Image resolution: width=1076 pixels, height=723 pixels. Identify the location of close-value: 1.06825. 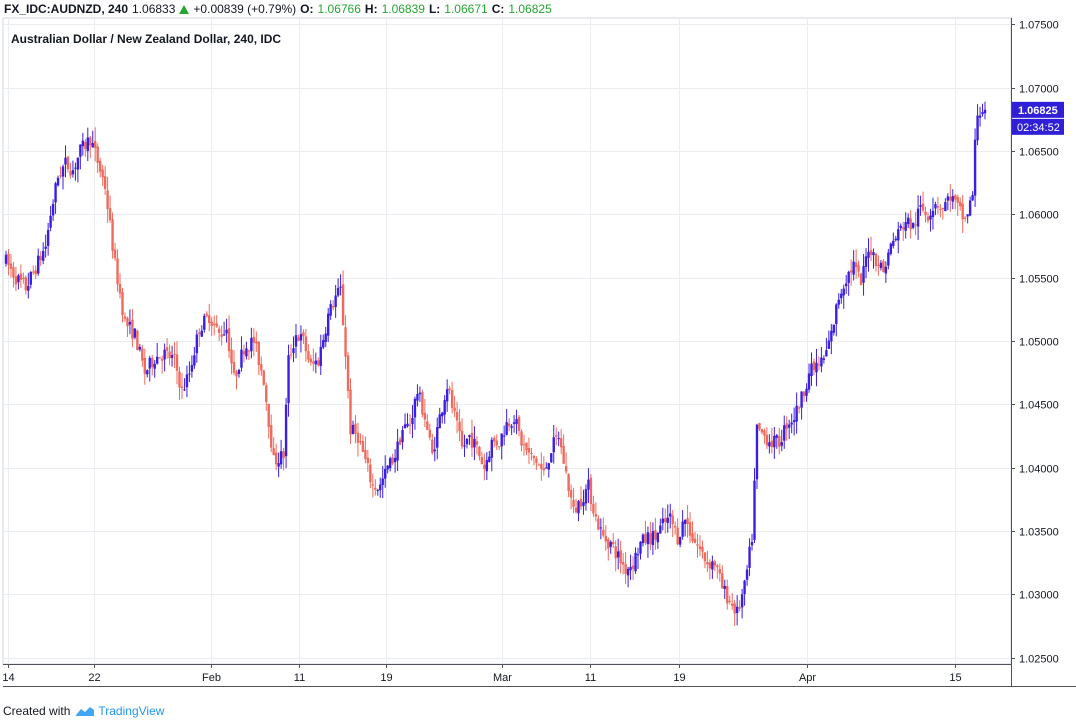
(530, 9).